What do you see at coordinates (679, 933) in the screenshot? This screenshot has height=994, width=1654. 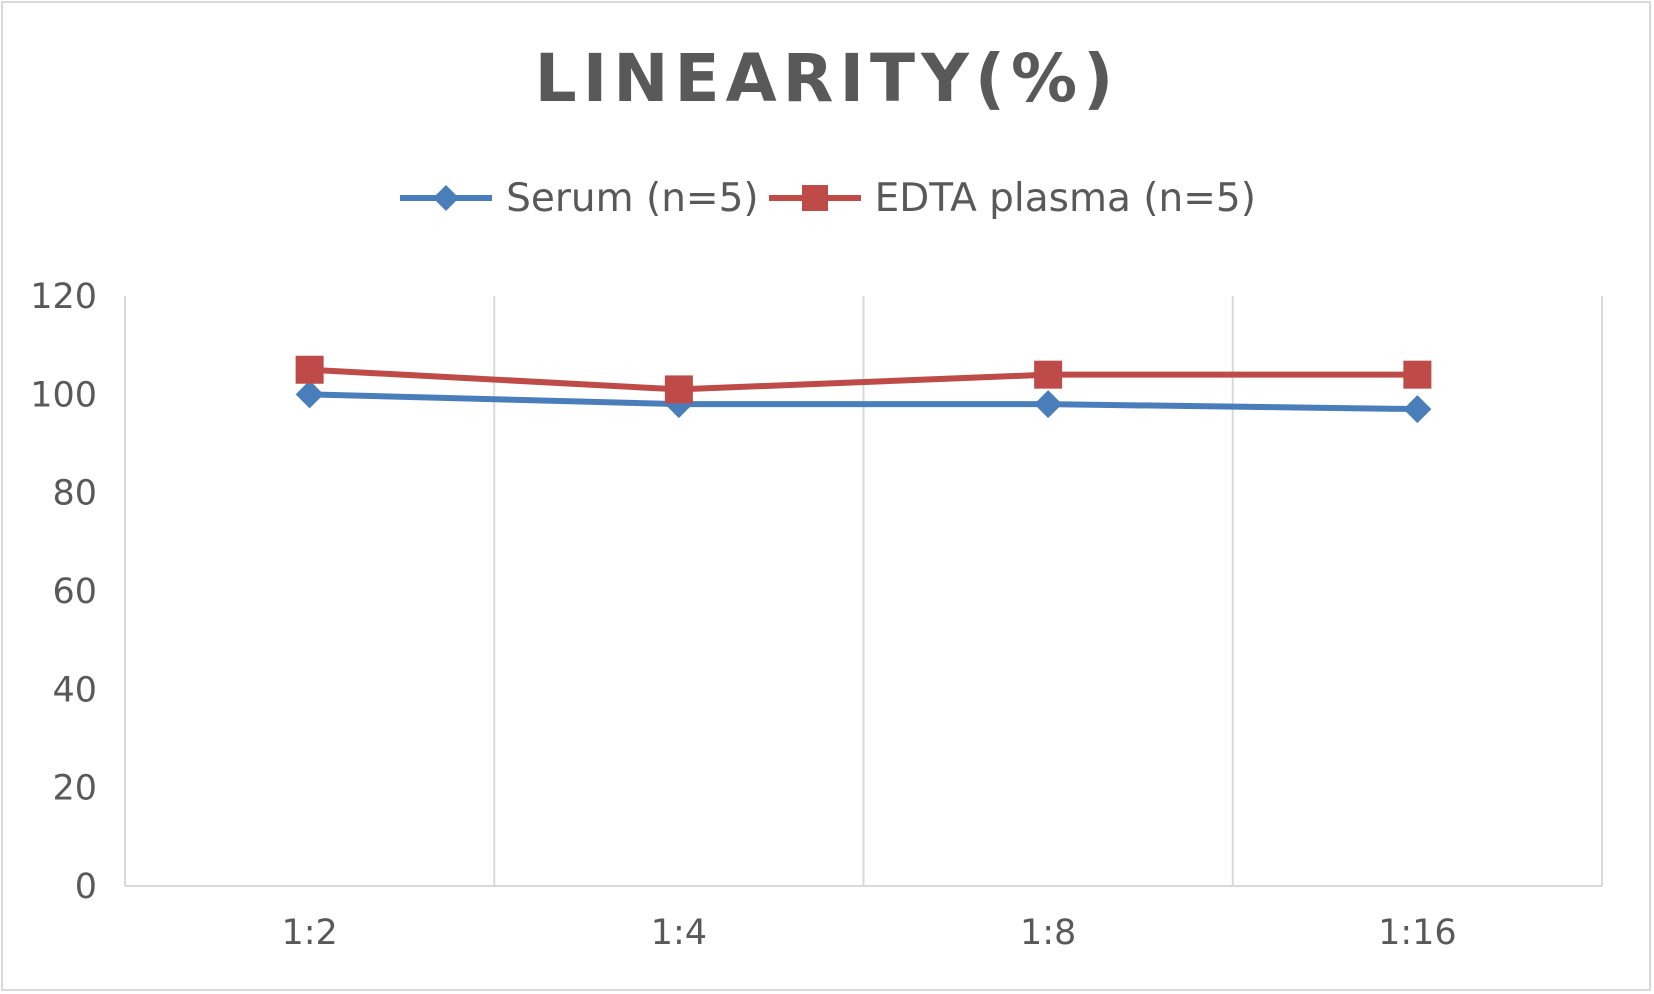 I see `x-tick-label: 1:4` at bounding box center [679, 933].